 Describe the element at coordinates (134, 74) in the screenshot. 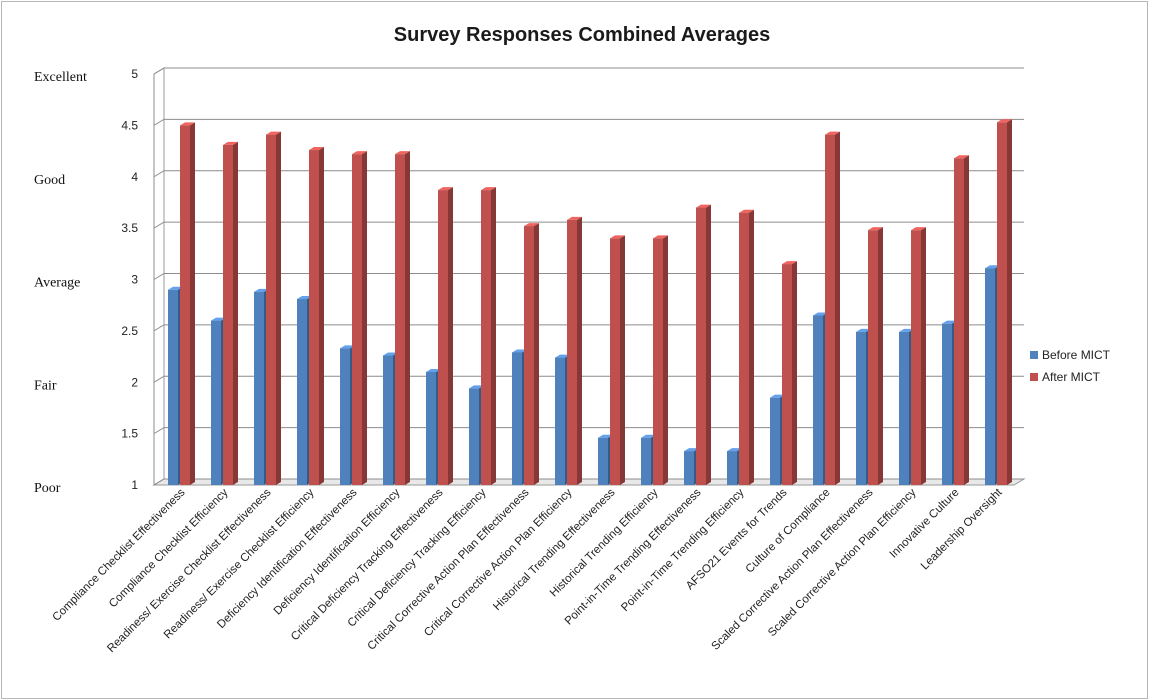

I see `y-tick-label: 5` at that location.